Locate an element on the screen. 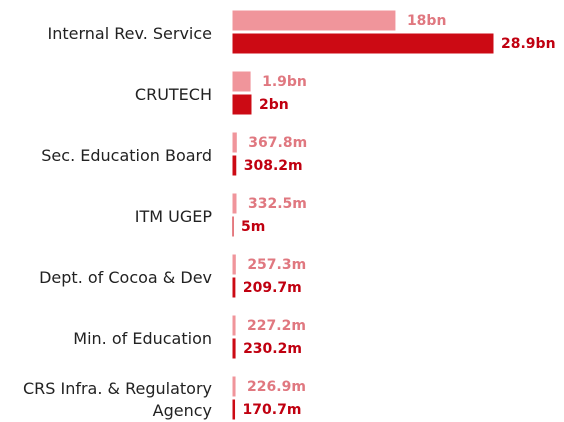 The width and height of the screenshot is (564, 422). category-label: Sec. Education Board is located at coordinates (126, 155).